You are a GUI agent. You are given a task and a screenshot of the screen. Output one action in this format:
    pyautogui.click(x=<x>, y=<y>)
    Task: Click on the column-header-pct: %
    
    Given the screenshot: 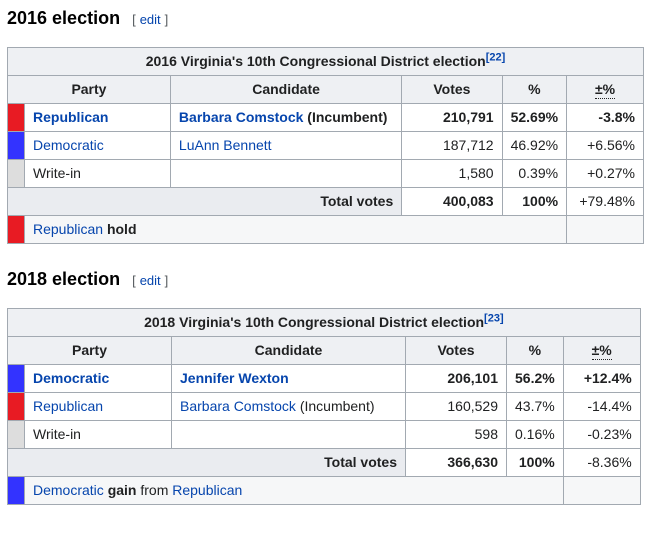 What is the action you would take?
    pyautogui.click(x=534, y=89)
    